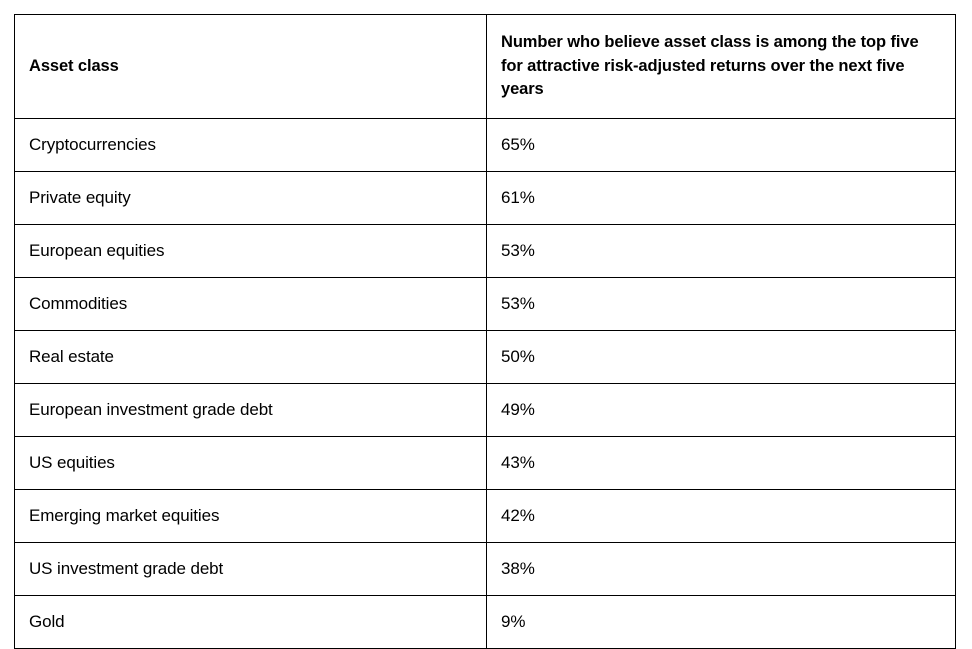 This screenshot has height=649, width=972. I want to click on cell-value: 43%, so click(721, 463).